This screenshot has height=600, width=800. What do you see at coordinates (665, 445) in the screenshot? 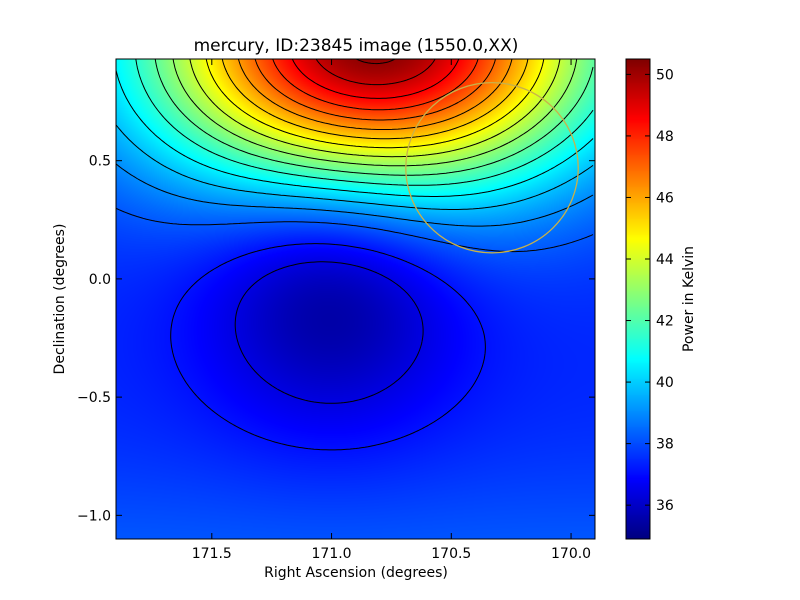
I see `colorbar-tick-label: 38` at bounding box center [665, 445].